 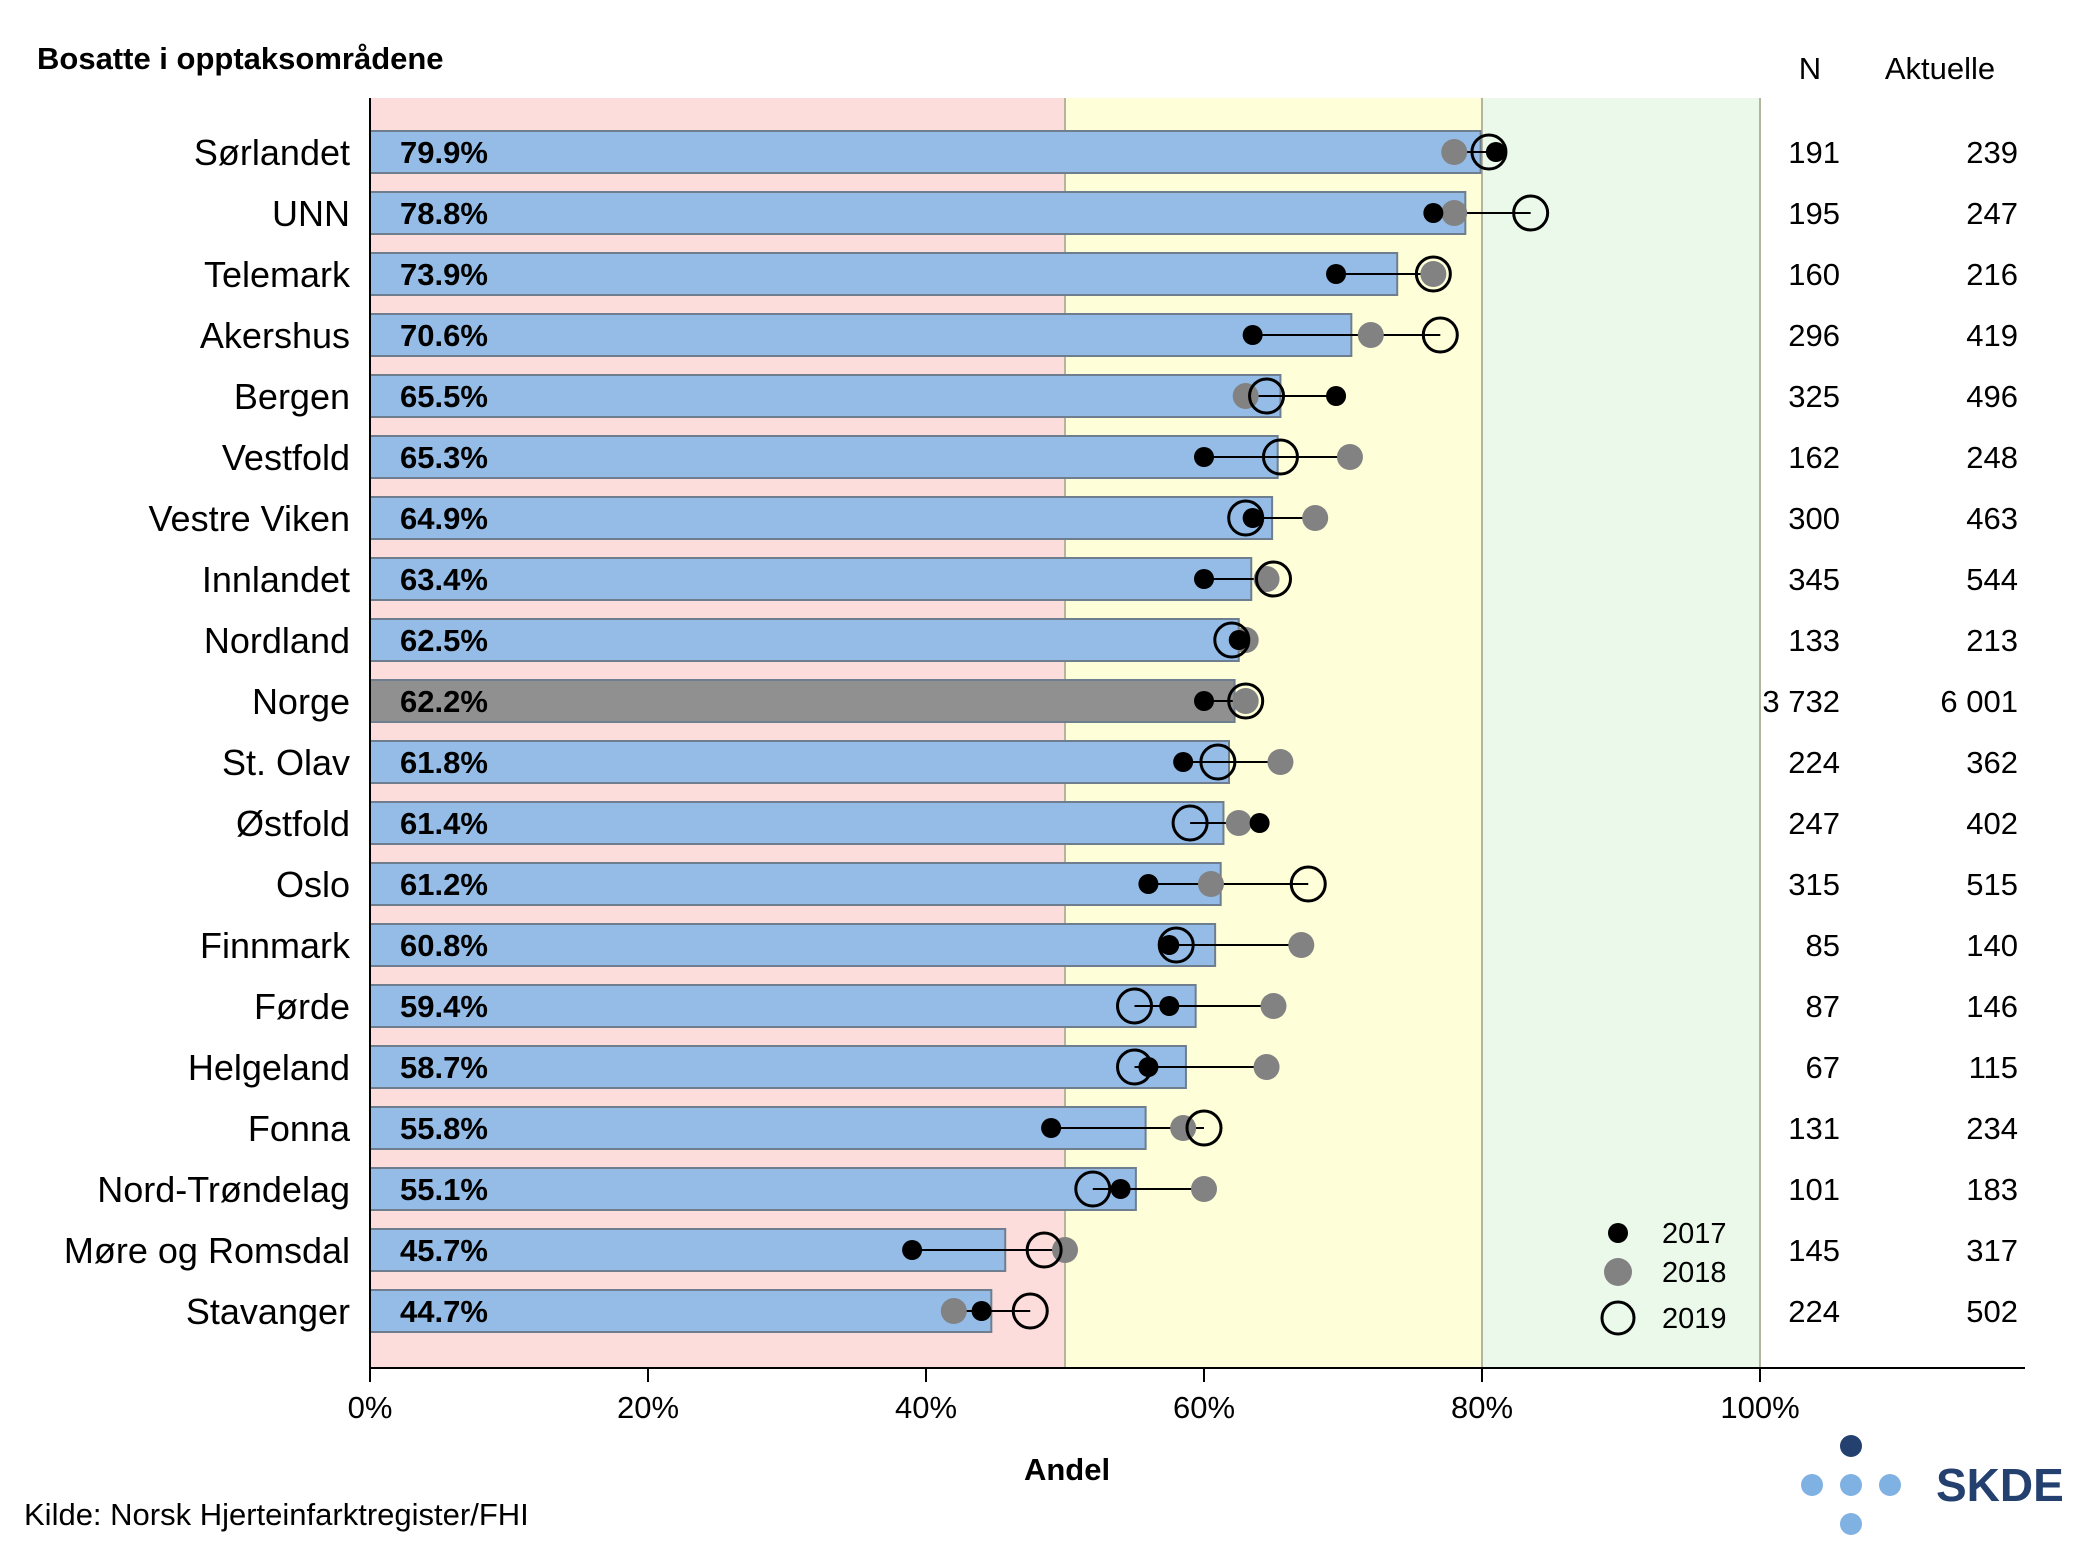 What do you see at coordinates (1759, 1407) in the screenshot?
I see `x-tick-label: 100%` at bounding box center [1759, 1407].